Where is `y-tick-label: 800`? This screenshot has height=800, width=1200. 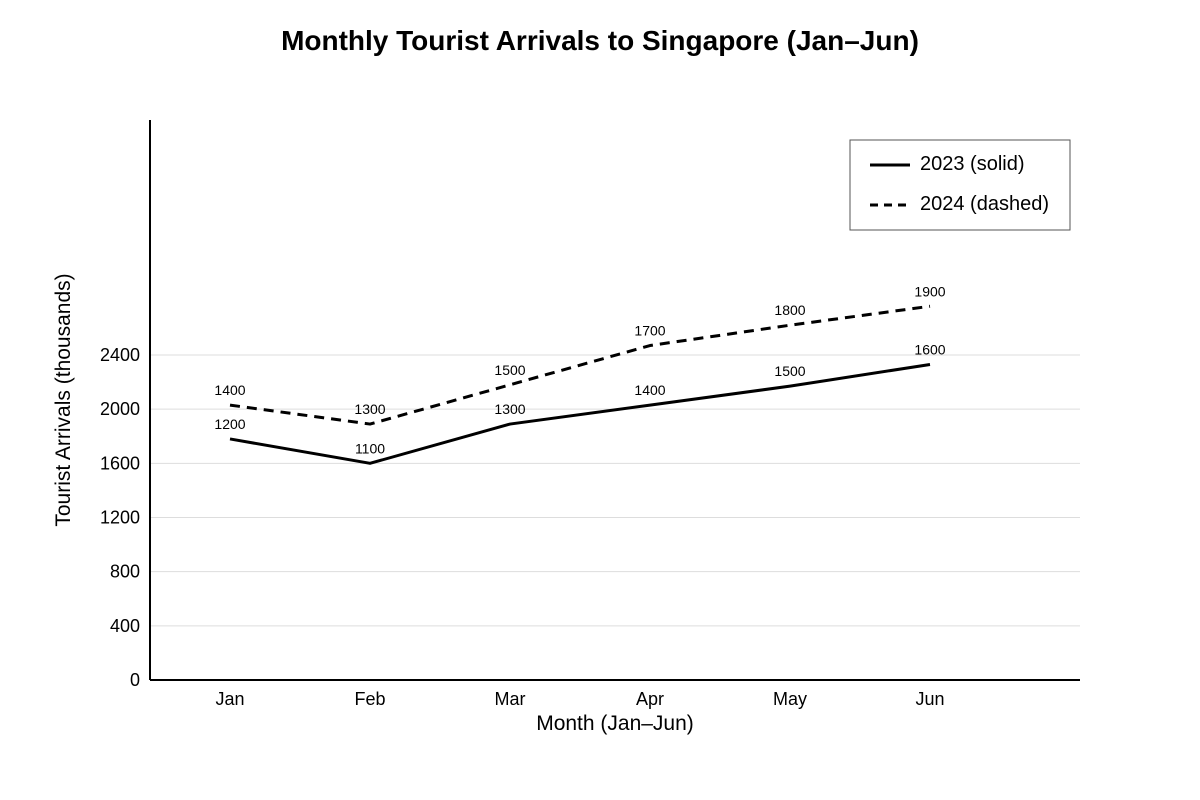
y-tick-label: 800 is located at coordinates (125, 572).